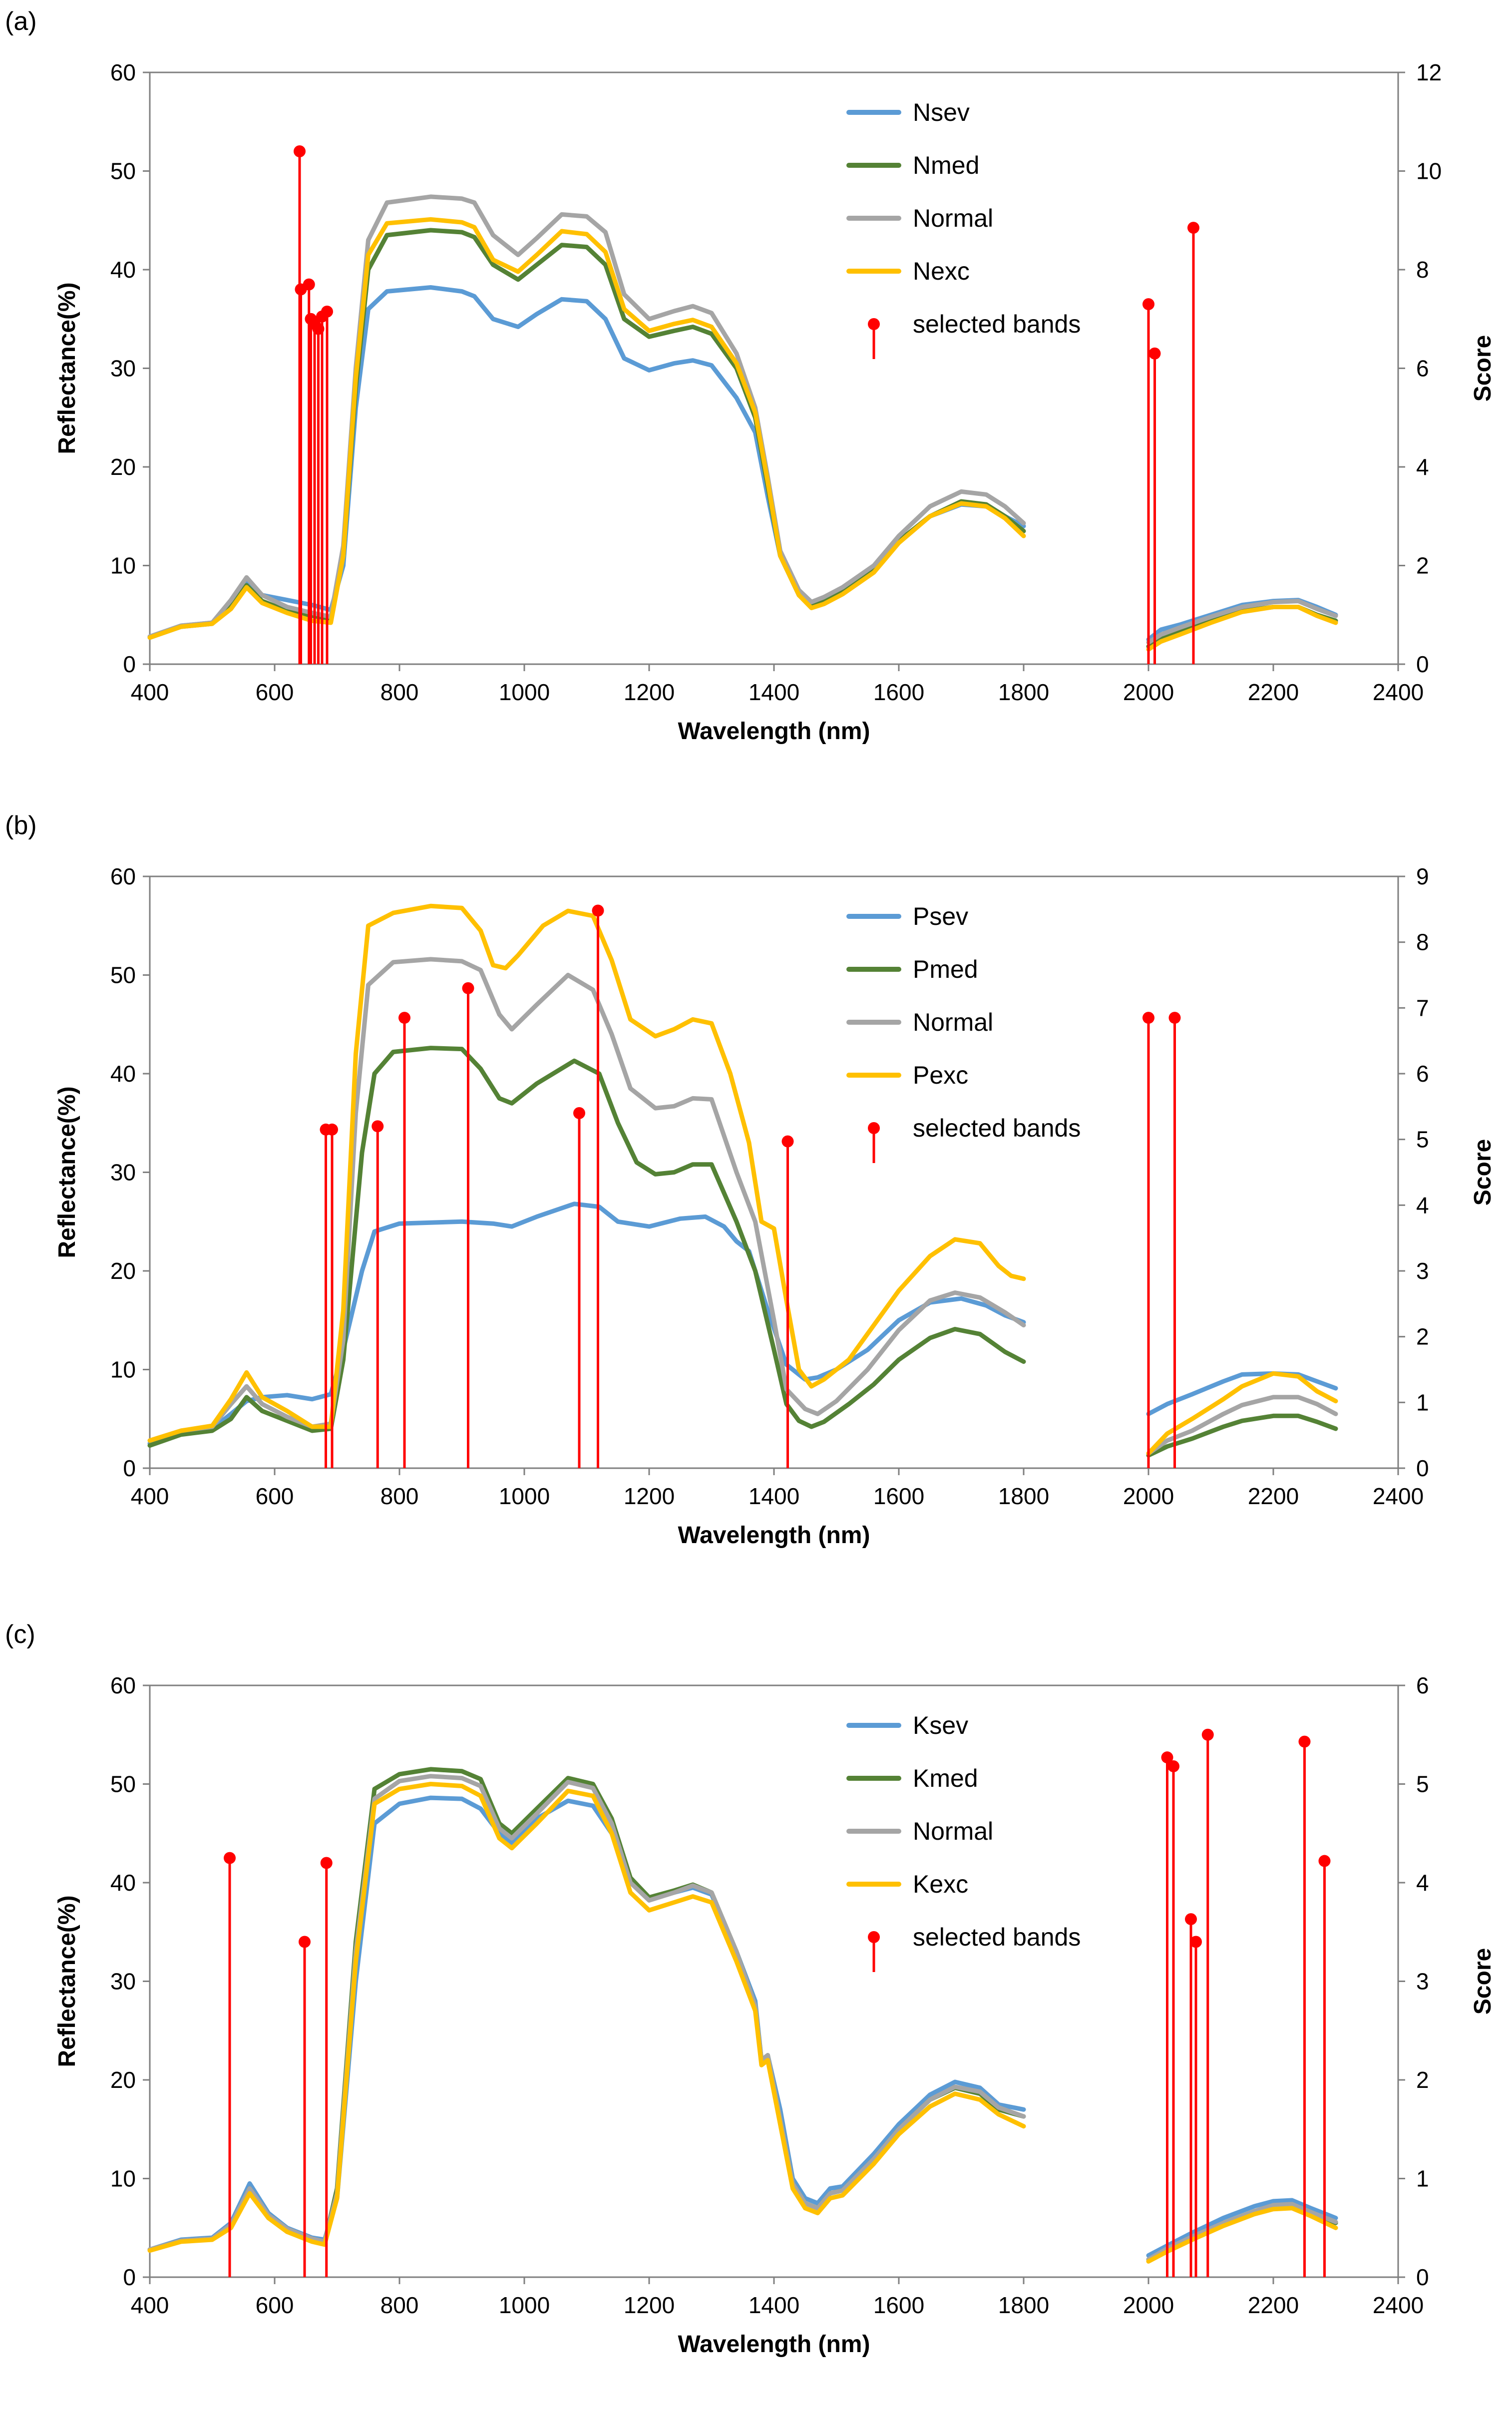  I want to click on legend-label: Ksev, so click(940, 1725).